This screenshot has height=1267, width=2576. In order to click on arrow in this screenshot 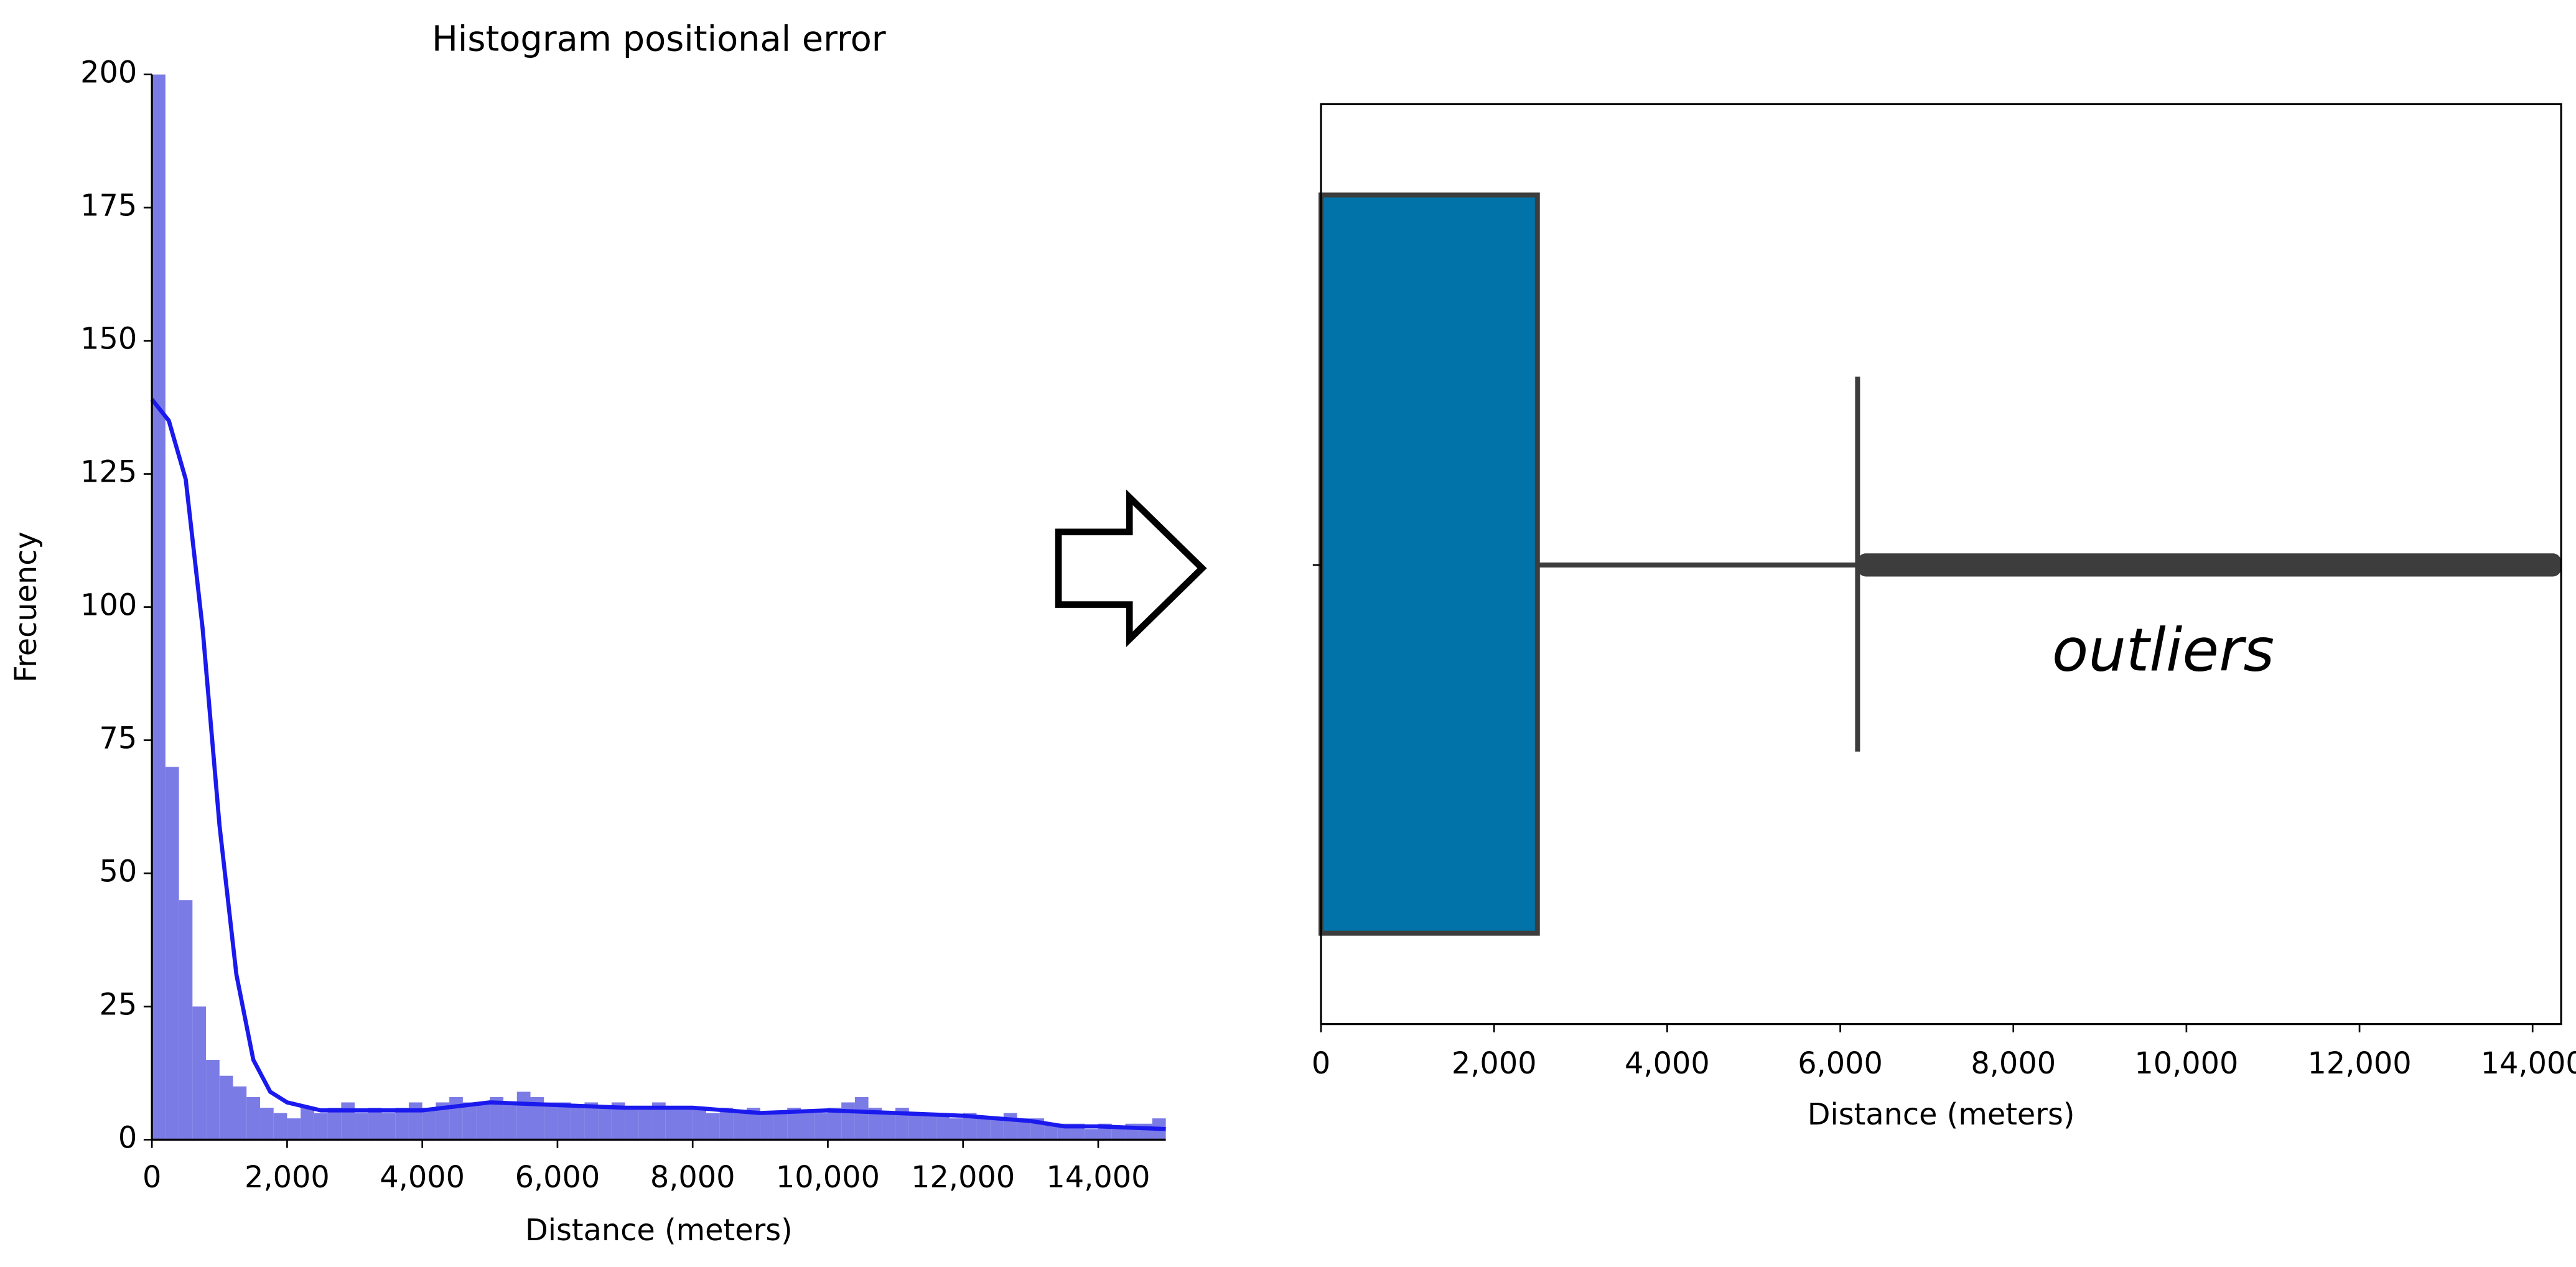, I will do `click(1131, 568)`.